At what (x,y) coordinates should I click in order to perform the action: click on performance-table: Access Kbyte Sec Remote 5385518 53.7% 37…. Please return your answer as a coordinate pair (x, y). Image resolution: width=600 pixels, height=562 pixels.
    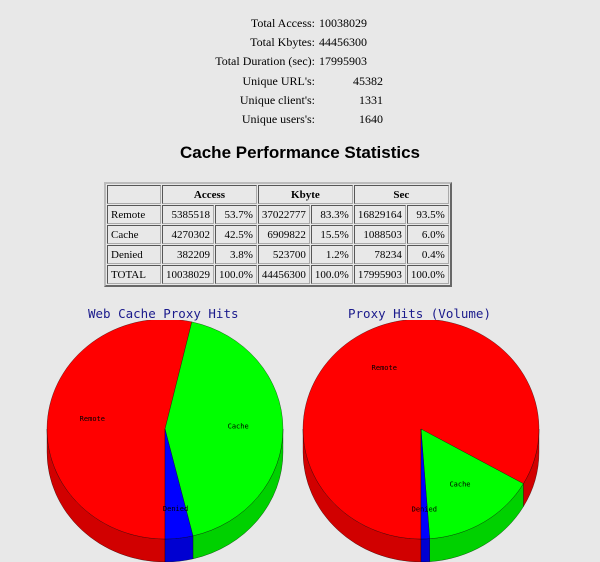
    Looking at the image, I should click on (278, 234).